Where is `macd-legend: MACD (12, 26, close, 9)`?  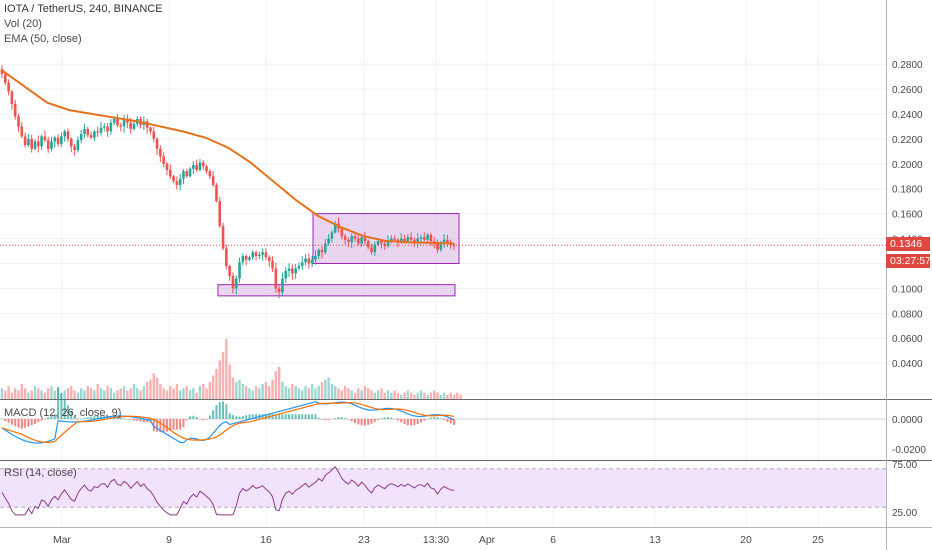
macd-legend: MACD (12, 26, close, 9) is located at coordinates (63, 413).